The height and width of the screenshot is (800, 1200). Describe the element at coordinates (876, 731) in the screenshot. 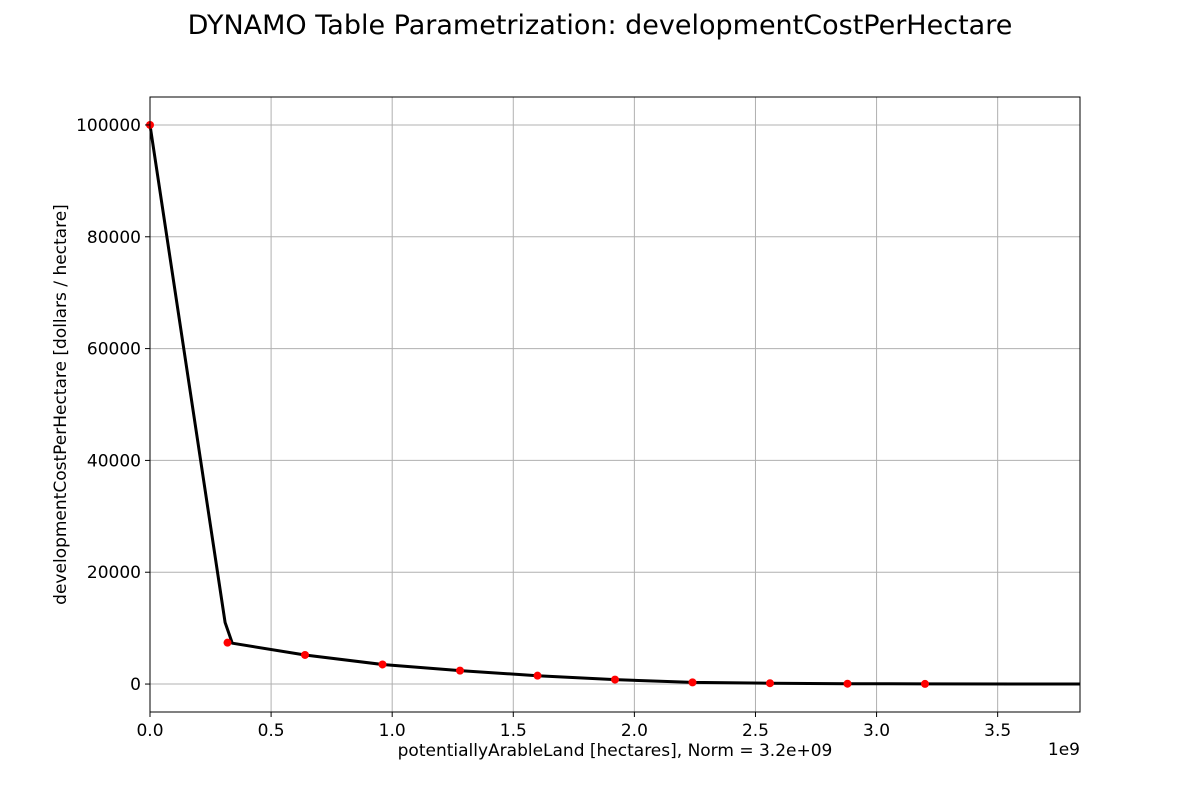

I see `x-tick-label: 3.0` at that location.